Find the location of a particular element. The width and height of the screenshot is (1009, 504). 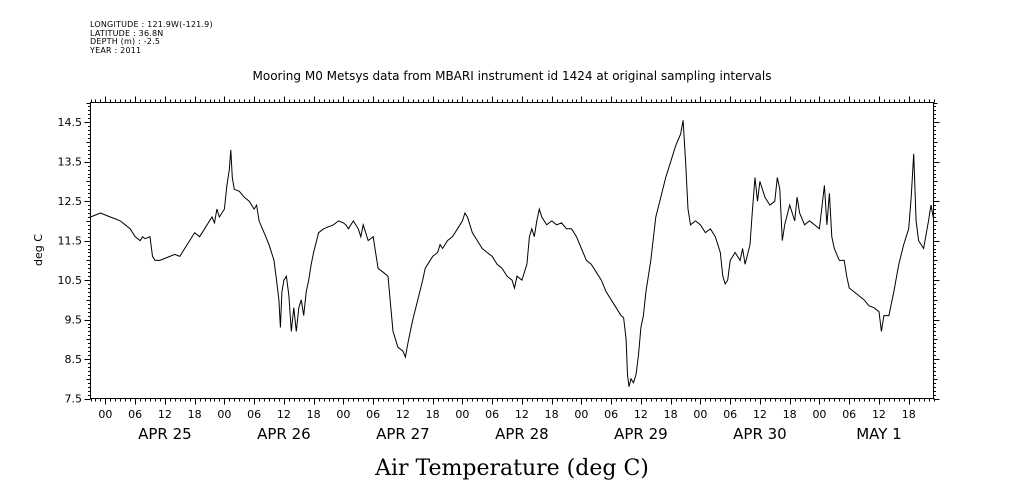

longitude-text: LONGITUDE : 121.9W(-121.9) is located at coordinates (151, 24).